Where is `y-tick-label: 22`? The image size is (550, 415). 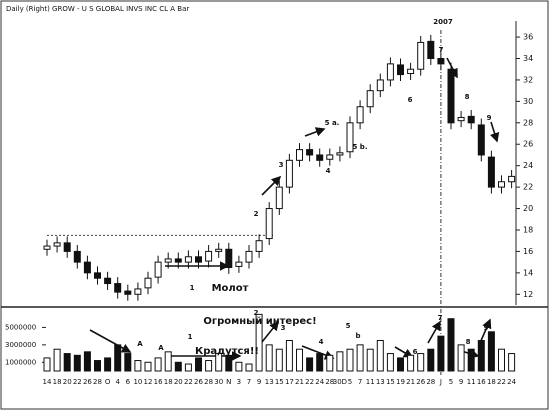
y-tick-label: 22 is located at coordinates (528, 187).